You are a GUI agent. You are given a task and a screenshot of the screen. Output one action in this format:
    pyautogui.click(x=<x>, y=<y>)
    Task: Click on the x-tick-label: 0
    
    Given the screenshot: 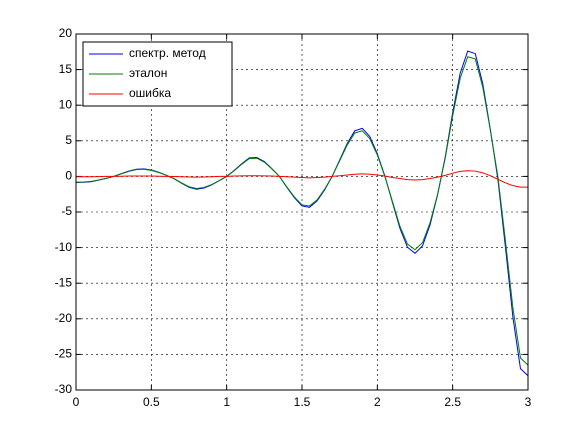 What is the action you would take?
    pyautogui.click(x=76, y=402)
    